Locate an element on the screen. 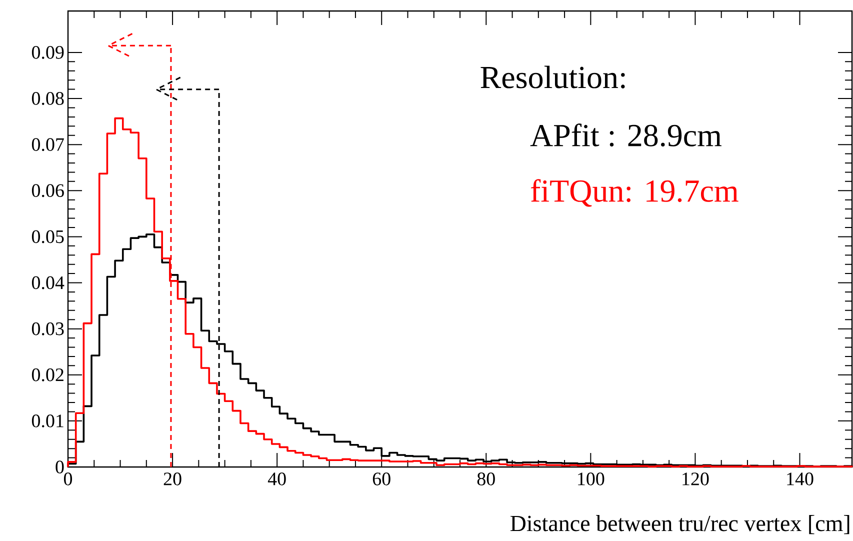 The width and height of the screenshot is (853, 541). x-tick-label: 100 is located at coordinates (591, 479).